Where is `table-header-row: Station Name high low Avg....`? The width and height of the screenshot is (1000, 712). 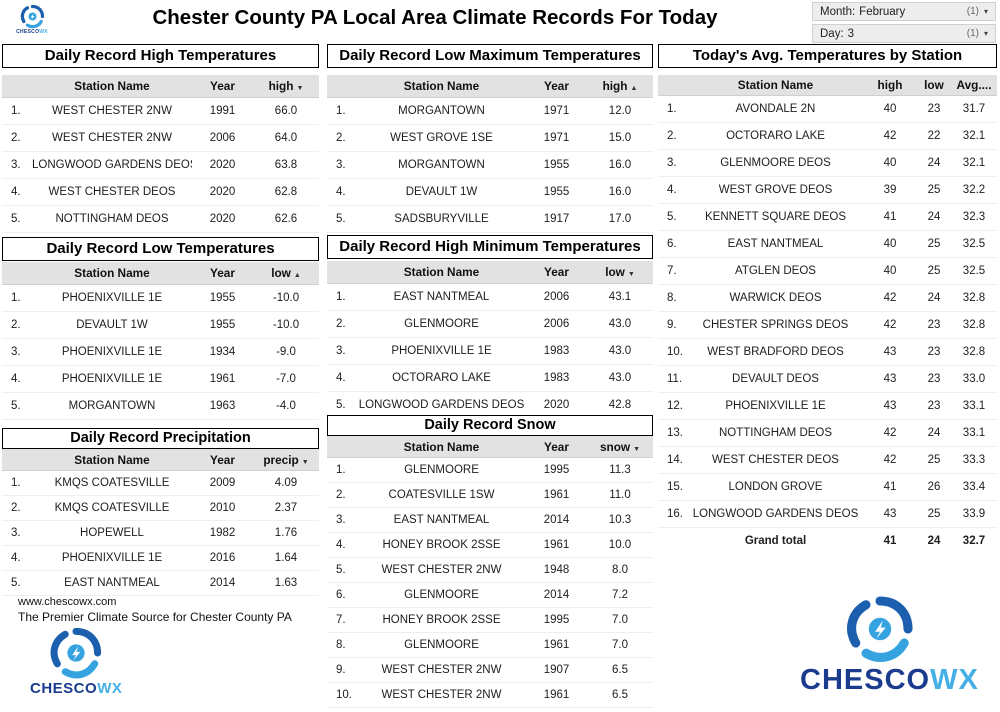 table-header-row: Station Name high low Avg.... is located at coordinates (827, 85).